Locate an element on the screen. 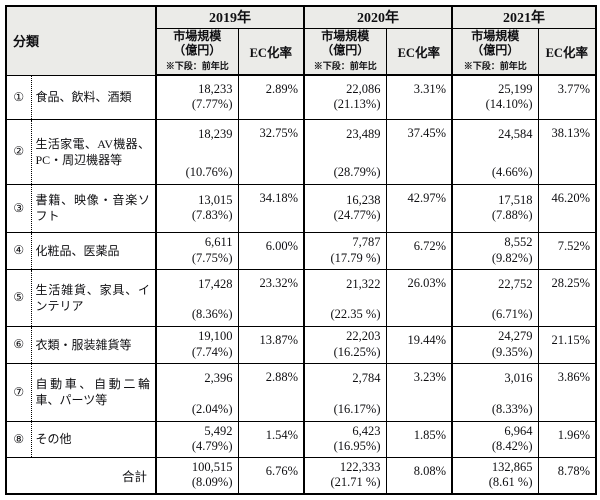  market-size-cell-2021: 6,964 (8.42%) is located at coordinates (495, 439).